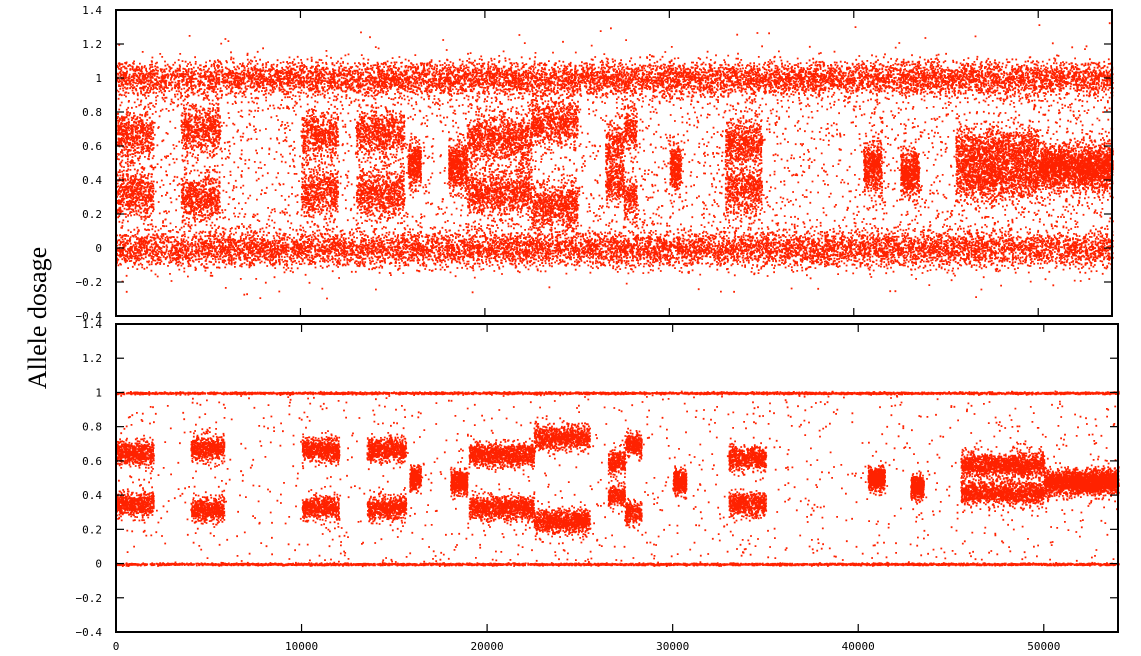 The height and width of the screenshot is (656, 1141). What do you see at coordinates (301, 646) in the screenshot?
I see `x-tick-label: 10000` at bounding box center [301, 646].